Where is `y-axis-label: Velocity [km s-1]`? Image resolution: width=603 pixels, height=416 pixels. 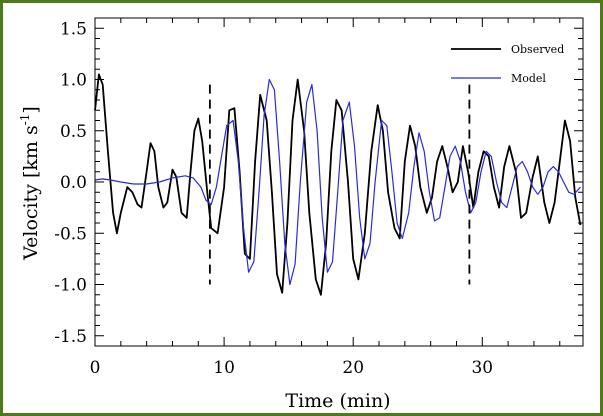
y-axis-label: Velocity [km s-1] is located at coordinates (30, 183).